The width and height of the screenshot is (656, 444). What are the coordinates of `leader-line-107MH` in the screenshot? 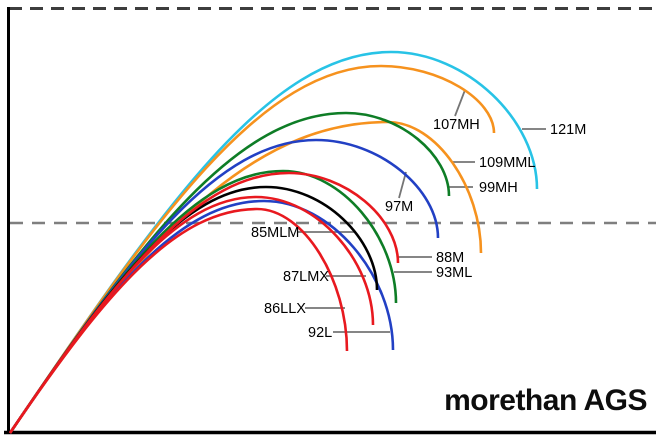 It's located at (460, 103).